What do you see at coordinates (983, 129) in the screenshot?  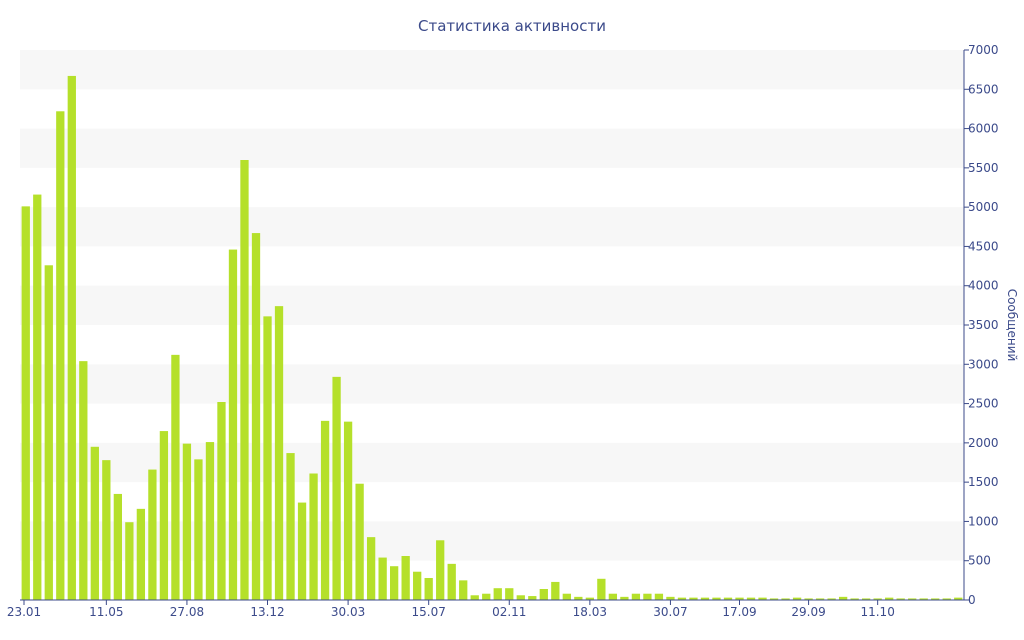 I see `y-tick-label: 6000` at bounding box center [983, 129].